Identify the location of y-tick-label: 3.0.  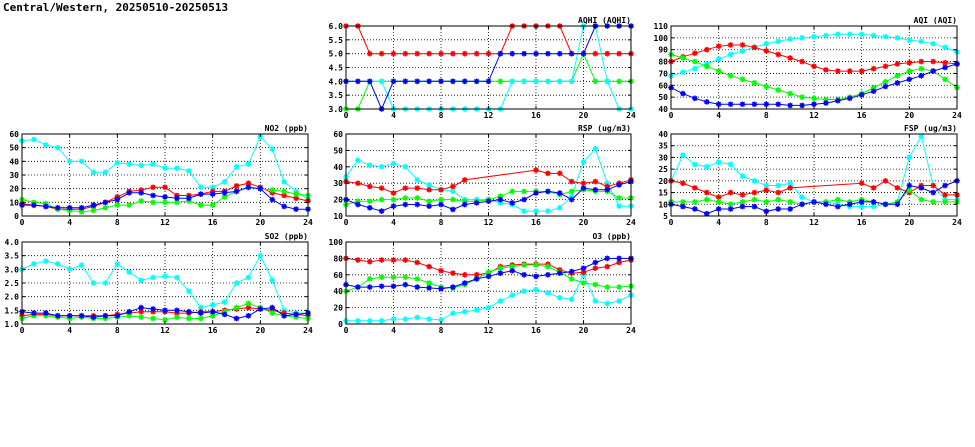
(336, 109).